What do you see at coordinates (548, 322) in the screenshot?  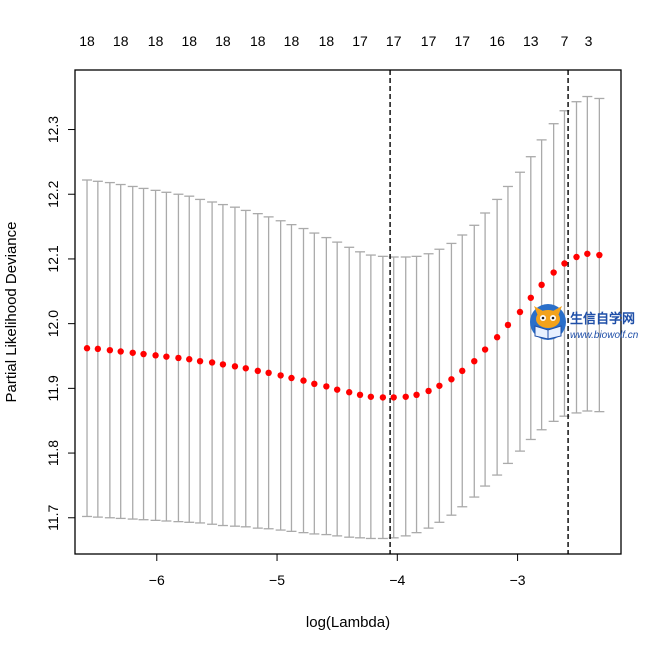 I see `owl-reading-book-icon` at bounding box center [548, 322].